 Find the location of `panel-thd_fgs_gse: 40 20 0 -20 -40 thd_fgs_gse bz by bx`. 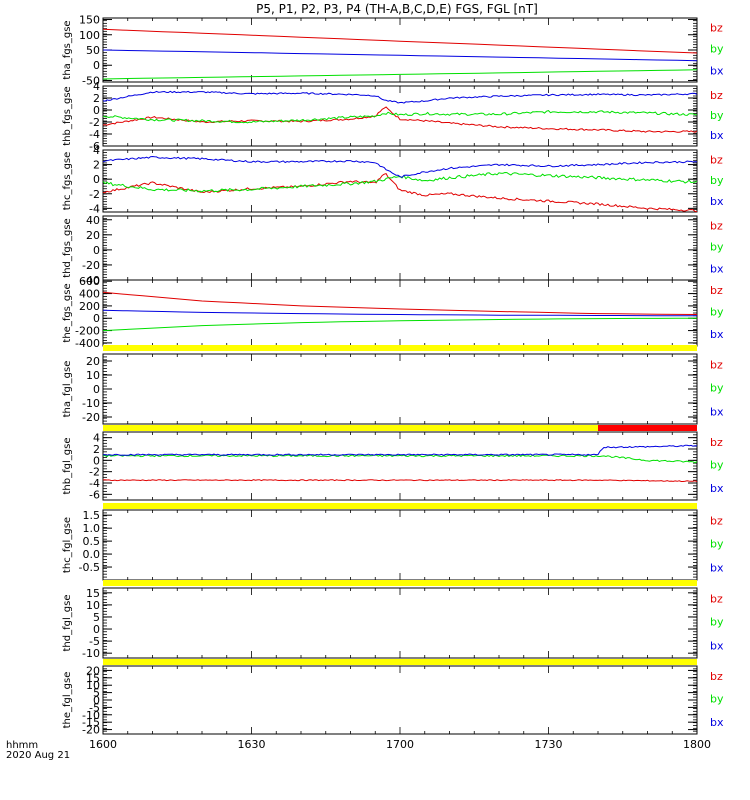

panel-thd_fgs_gse: 40 20 0 -20 -40 thd_fgs_gse bz by bx is located at coordinates (393, 250).